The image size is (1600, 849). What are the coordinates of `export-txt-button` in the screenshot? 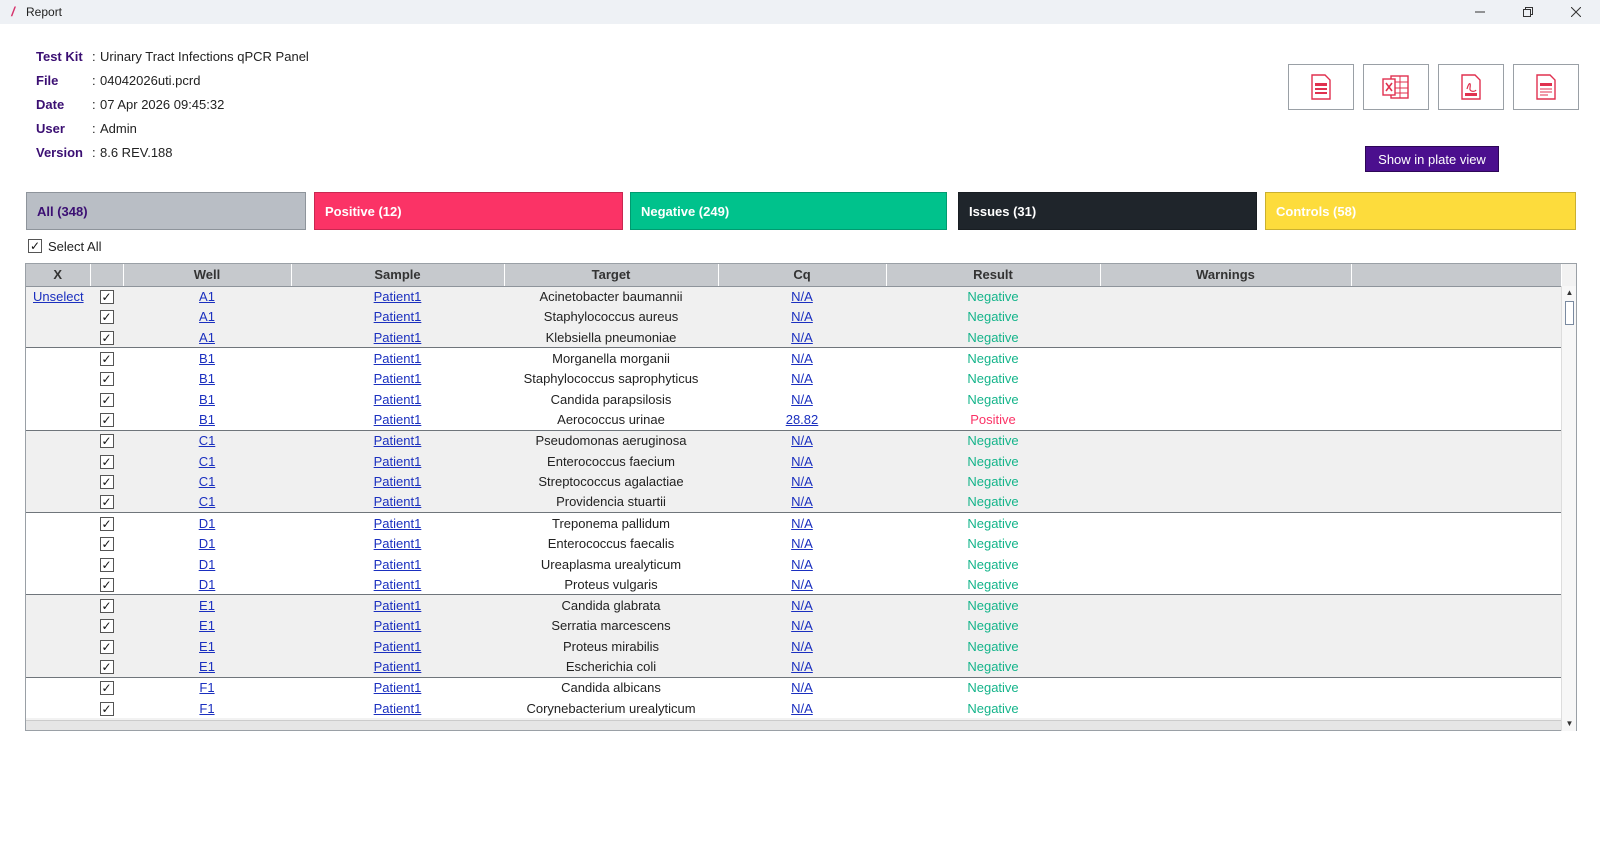 It's located at (1546, 87).